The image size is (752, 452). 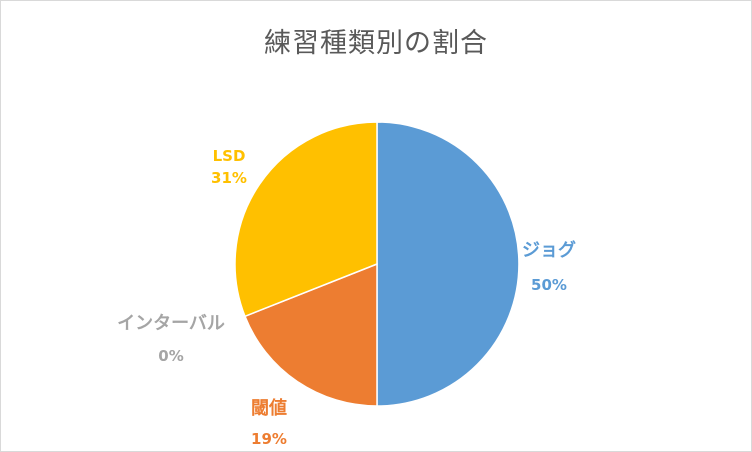 I want to click on data-label-percent: 0%, so click(x=170, y=356).